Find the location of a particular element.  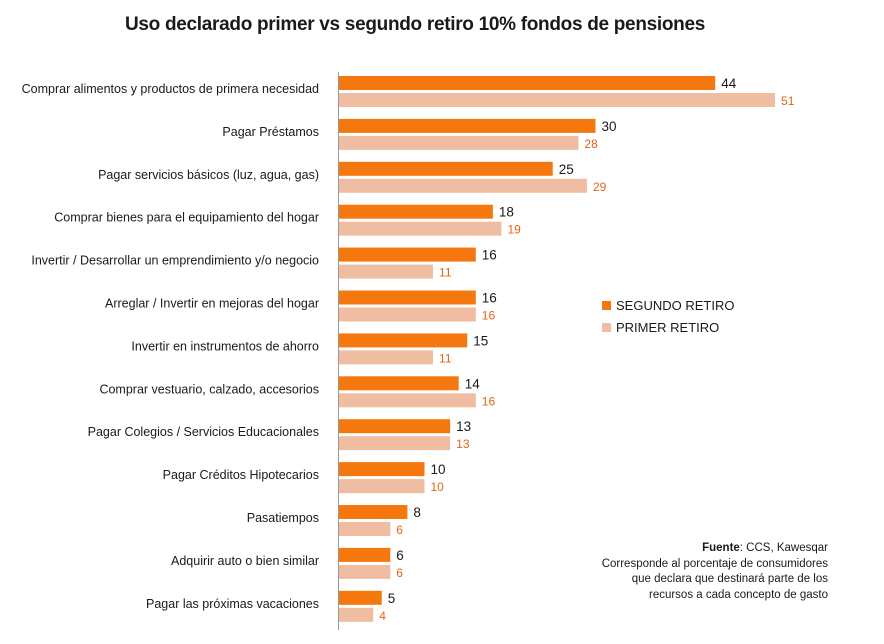

source-text: : CCS, Kawesqar is located at coordinates (783, 548).